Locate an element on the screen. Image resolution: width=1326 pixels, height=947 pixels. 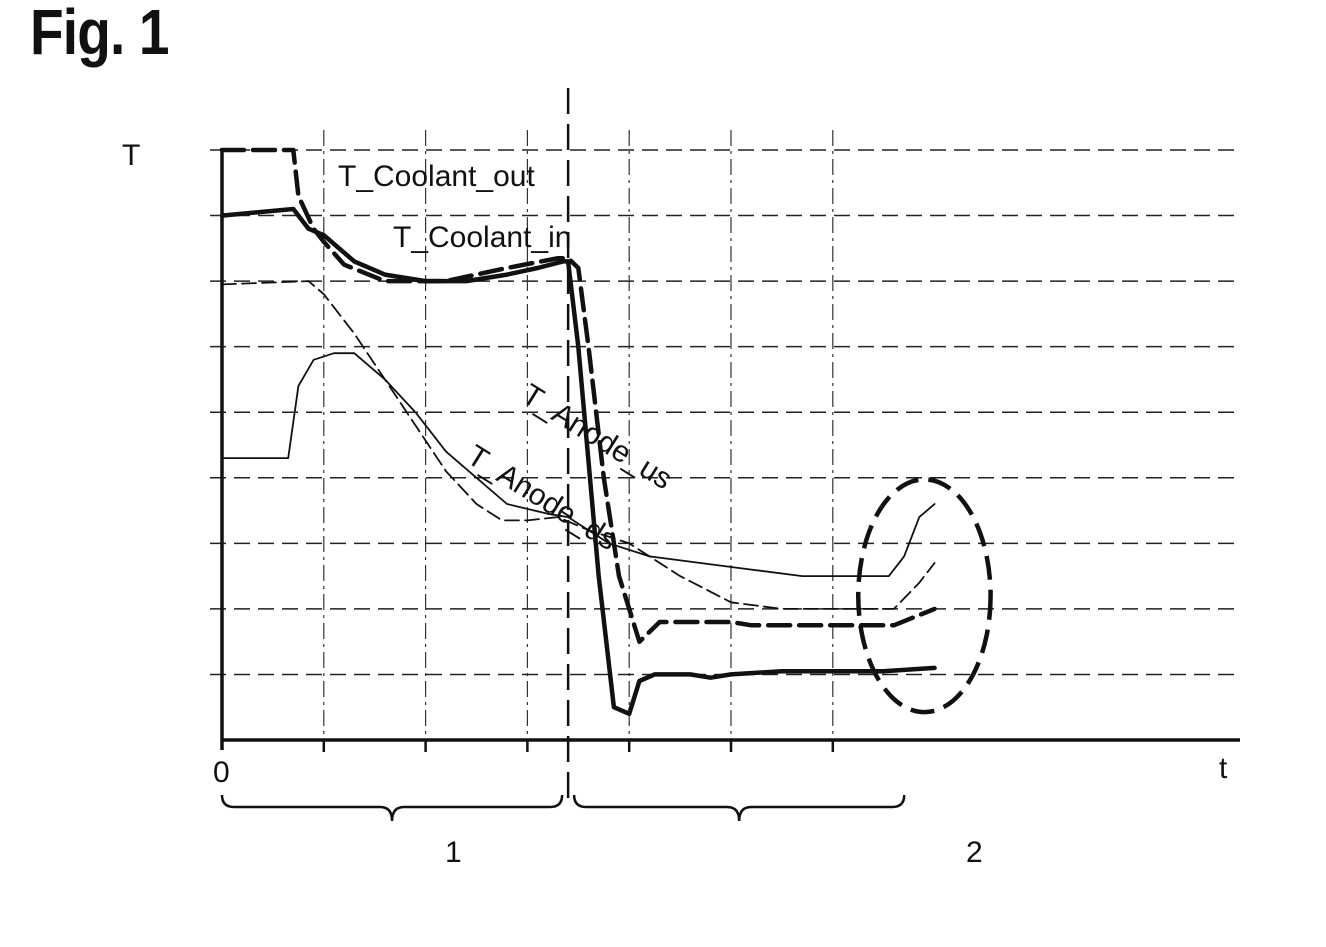
phase-1-brace is located at coordinates (392, 808).